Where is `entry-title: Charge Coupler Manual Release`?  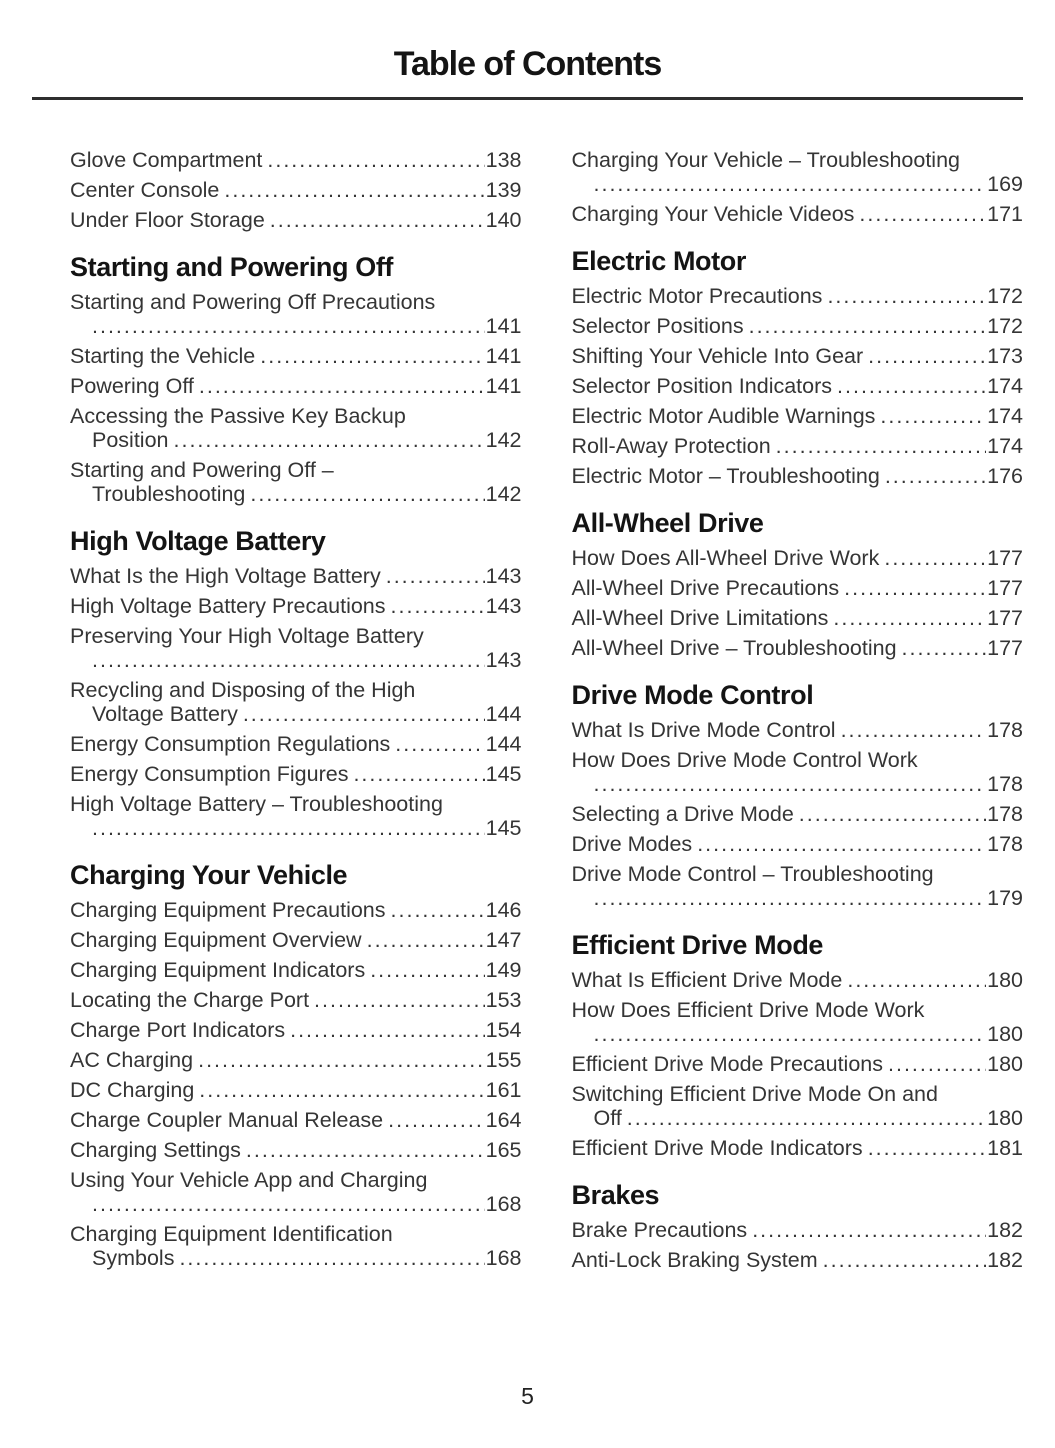
entry-title: Charge Coupler Manual Release is located at coordinates (227, 1119).